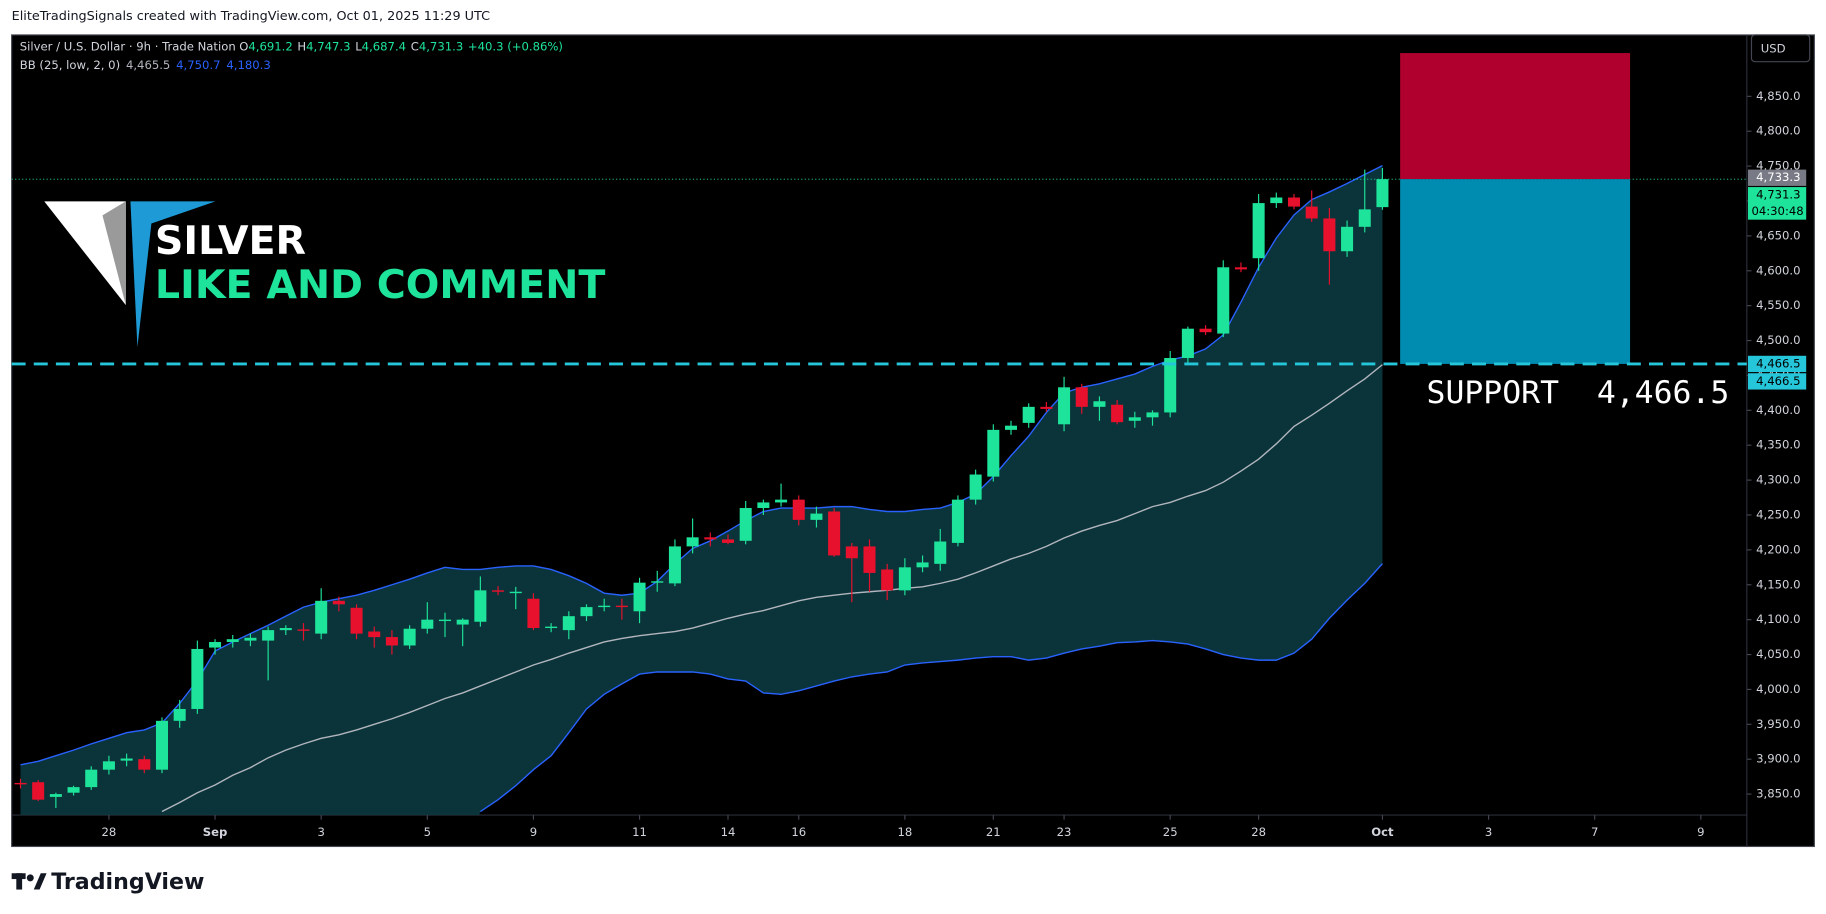 The height and width of the screenshot is (914, 1826). I want to click on ohlc-value: 4,691.2, so click(270, 46).